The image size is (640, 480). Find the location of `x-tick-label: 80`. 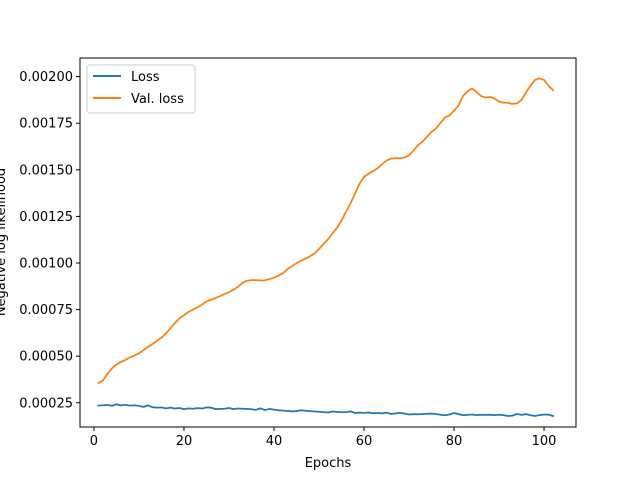

x-tick-label: 80 is located at coordinates (454, 441).